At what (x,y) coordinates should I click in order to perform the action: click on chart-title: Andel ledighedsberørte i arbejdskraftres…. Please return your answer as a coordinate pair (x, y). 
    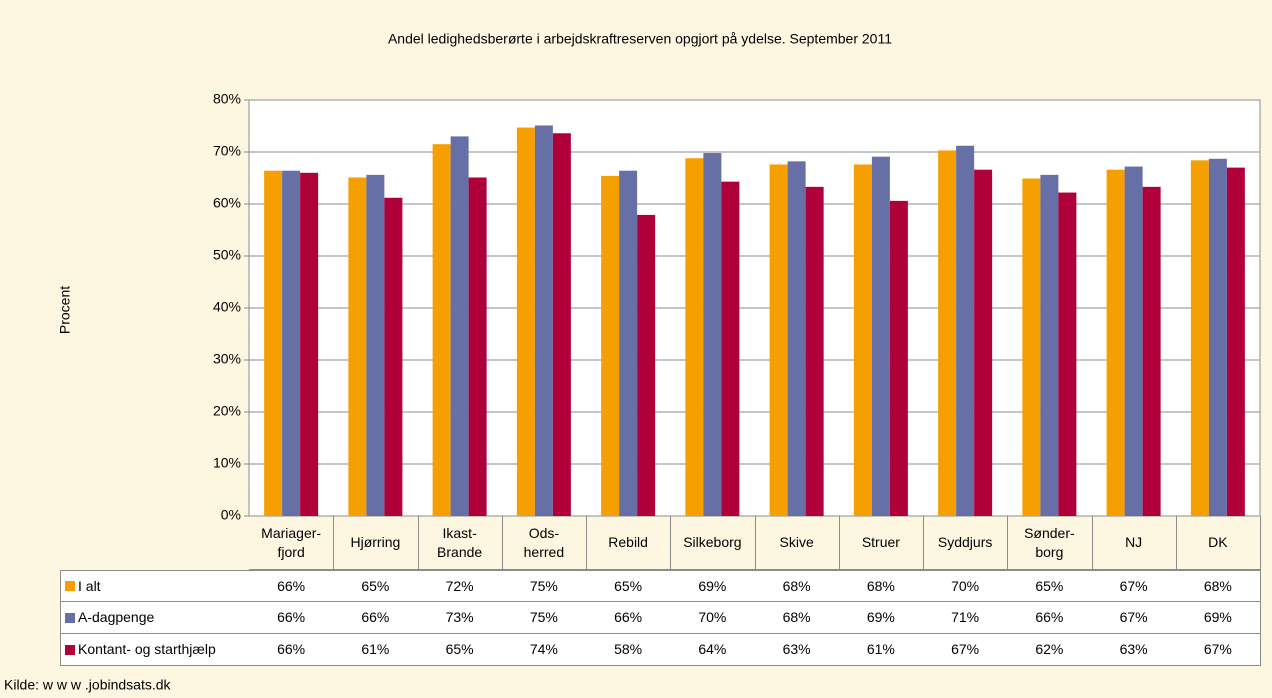
    Looking at the image, I should click on (640, 39).